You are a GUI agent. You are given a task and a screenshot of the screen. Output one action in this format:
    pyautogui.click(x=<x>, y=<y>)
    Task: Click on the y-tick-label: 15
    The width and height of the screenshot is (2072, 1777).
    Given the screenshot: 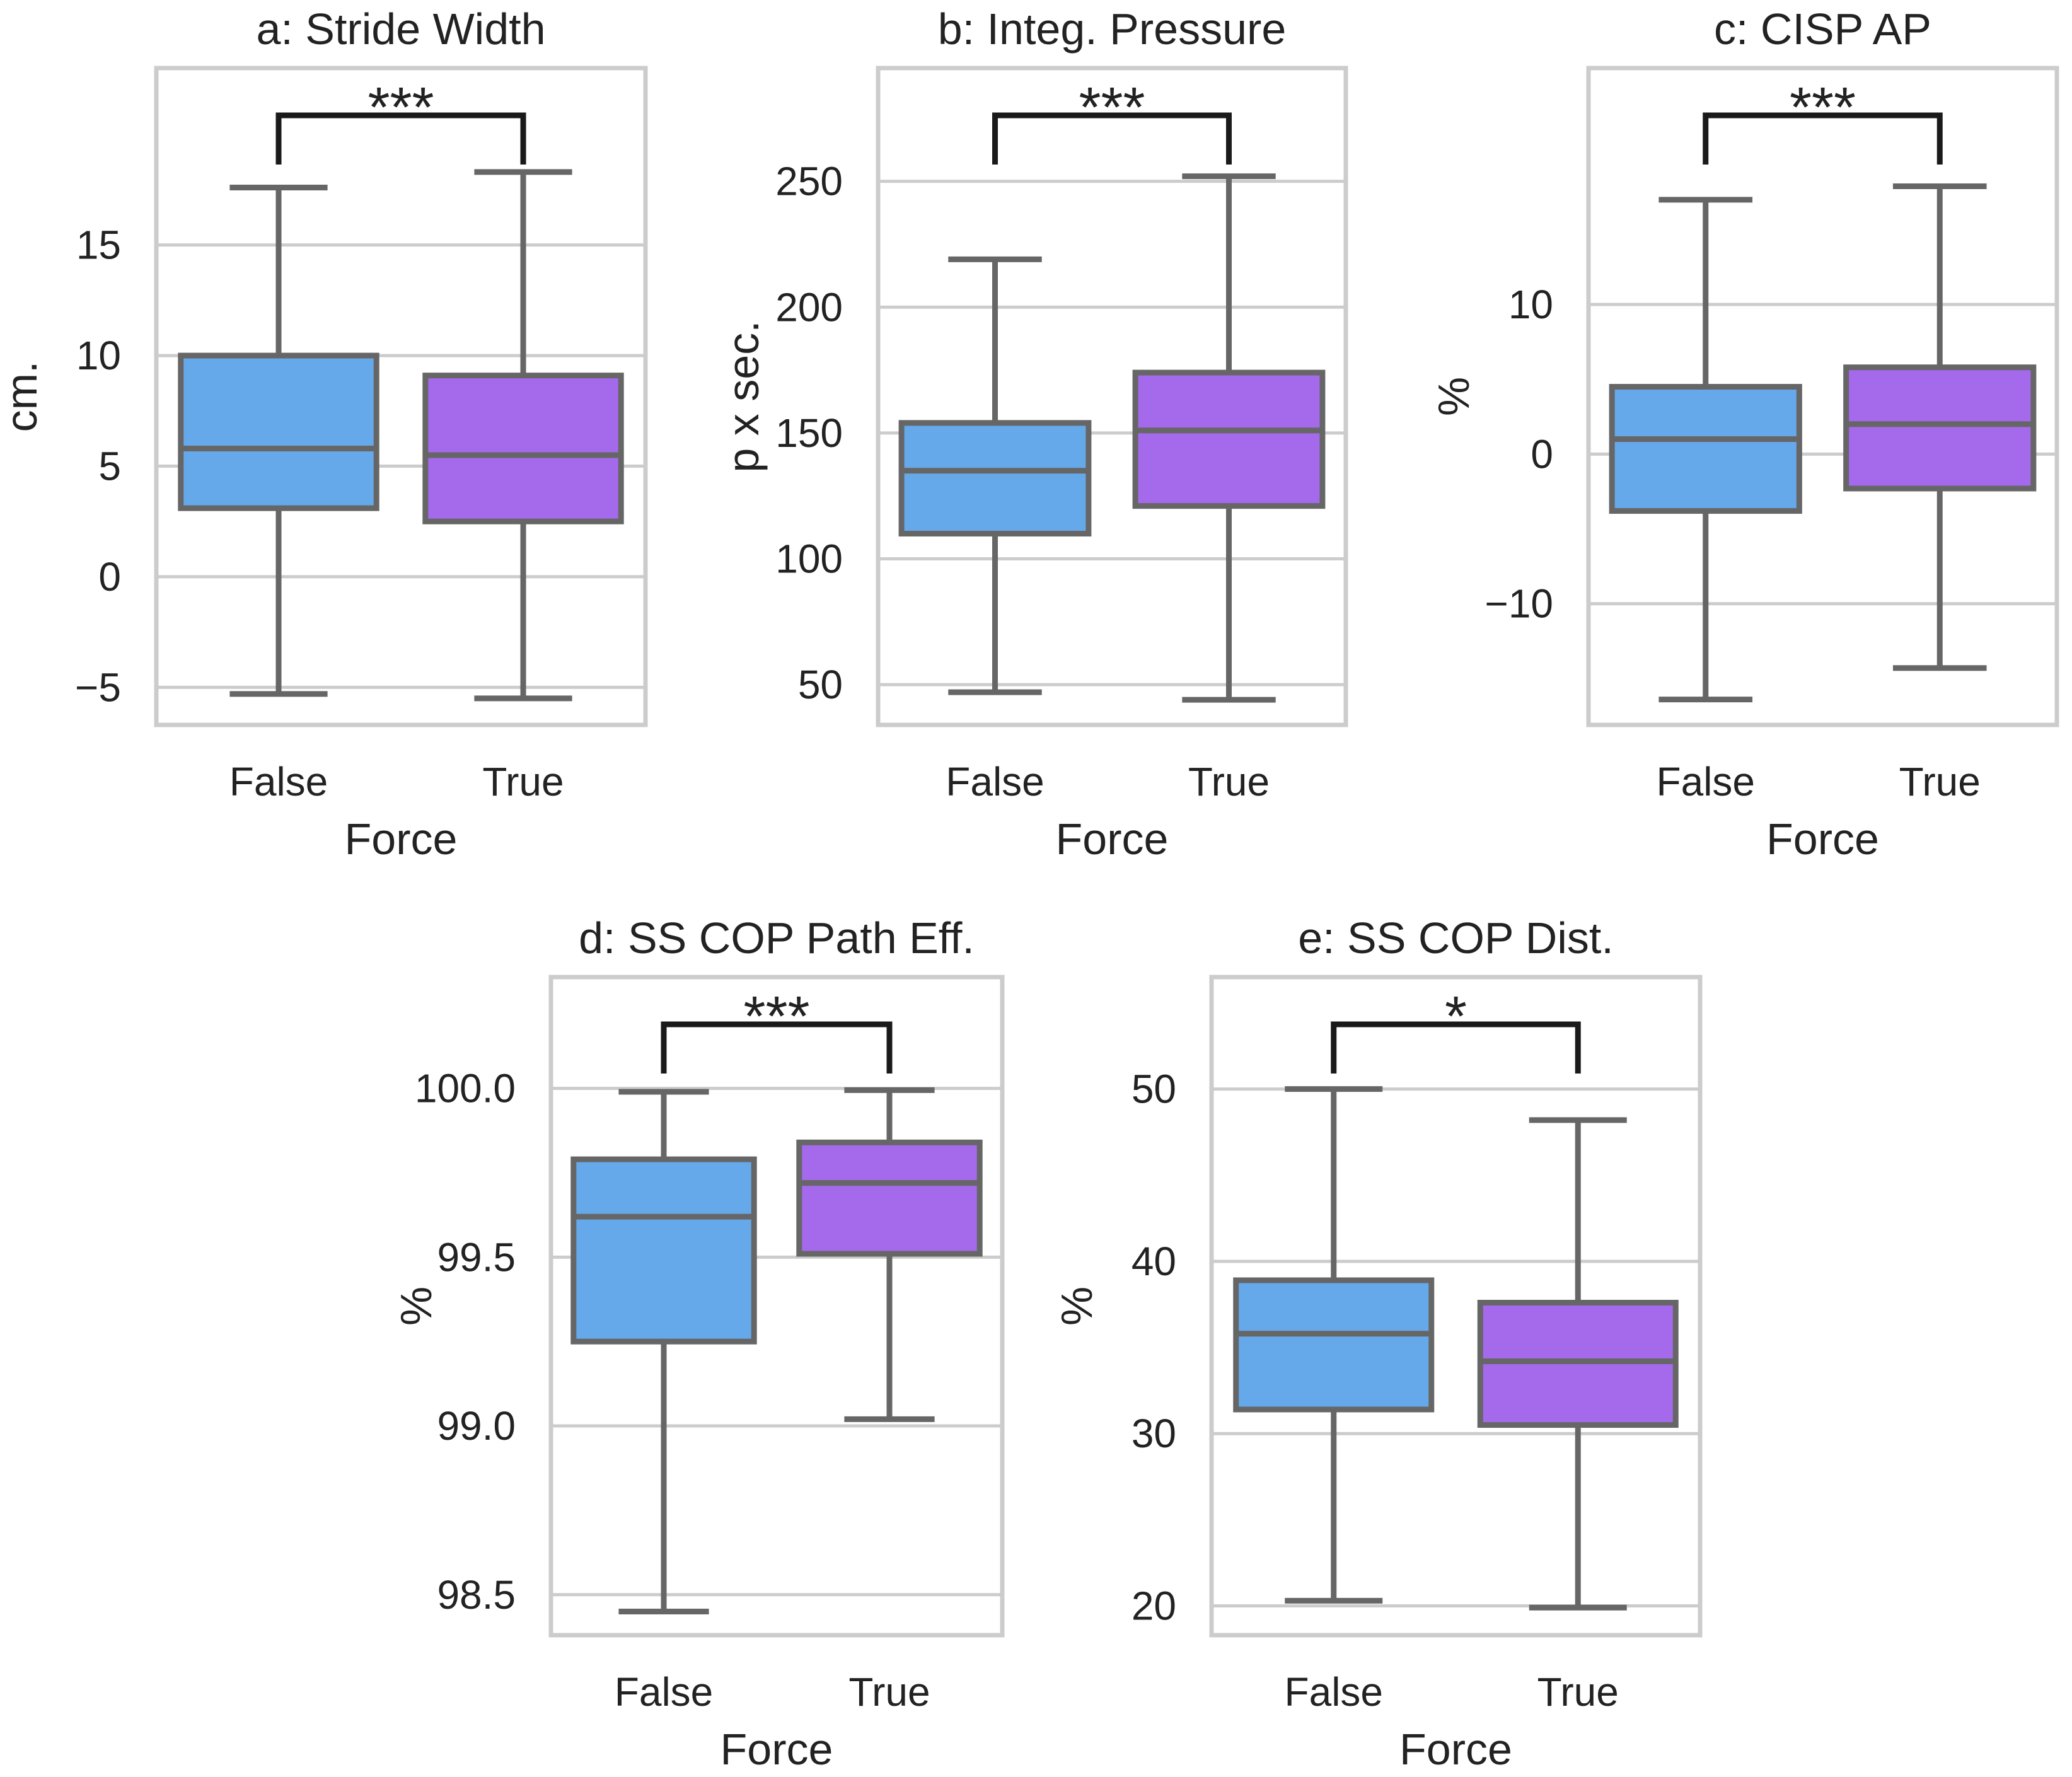 What is the action you would take?
    pyautogui.click(x=99, y=245)
    